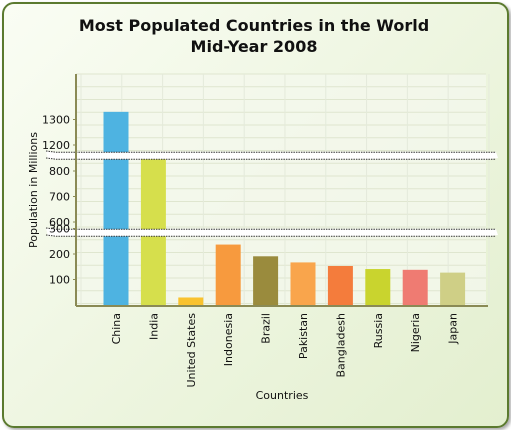 This screenshot has height=430, width=511. I want to click on bar-china, so click(116, 208).